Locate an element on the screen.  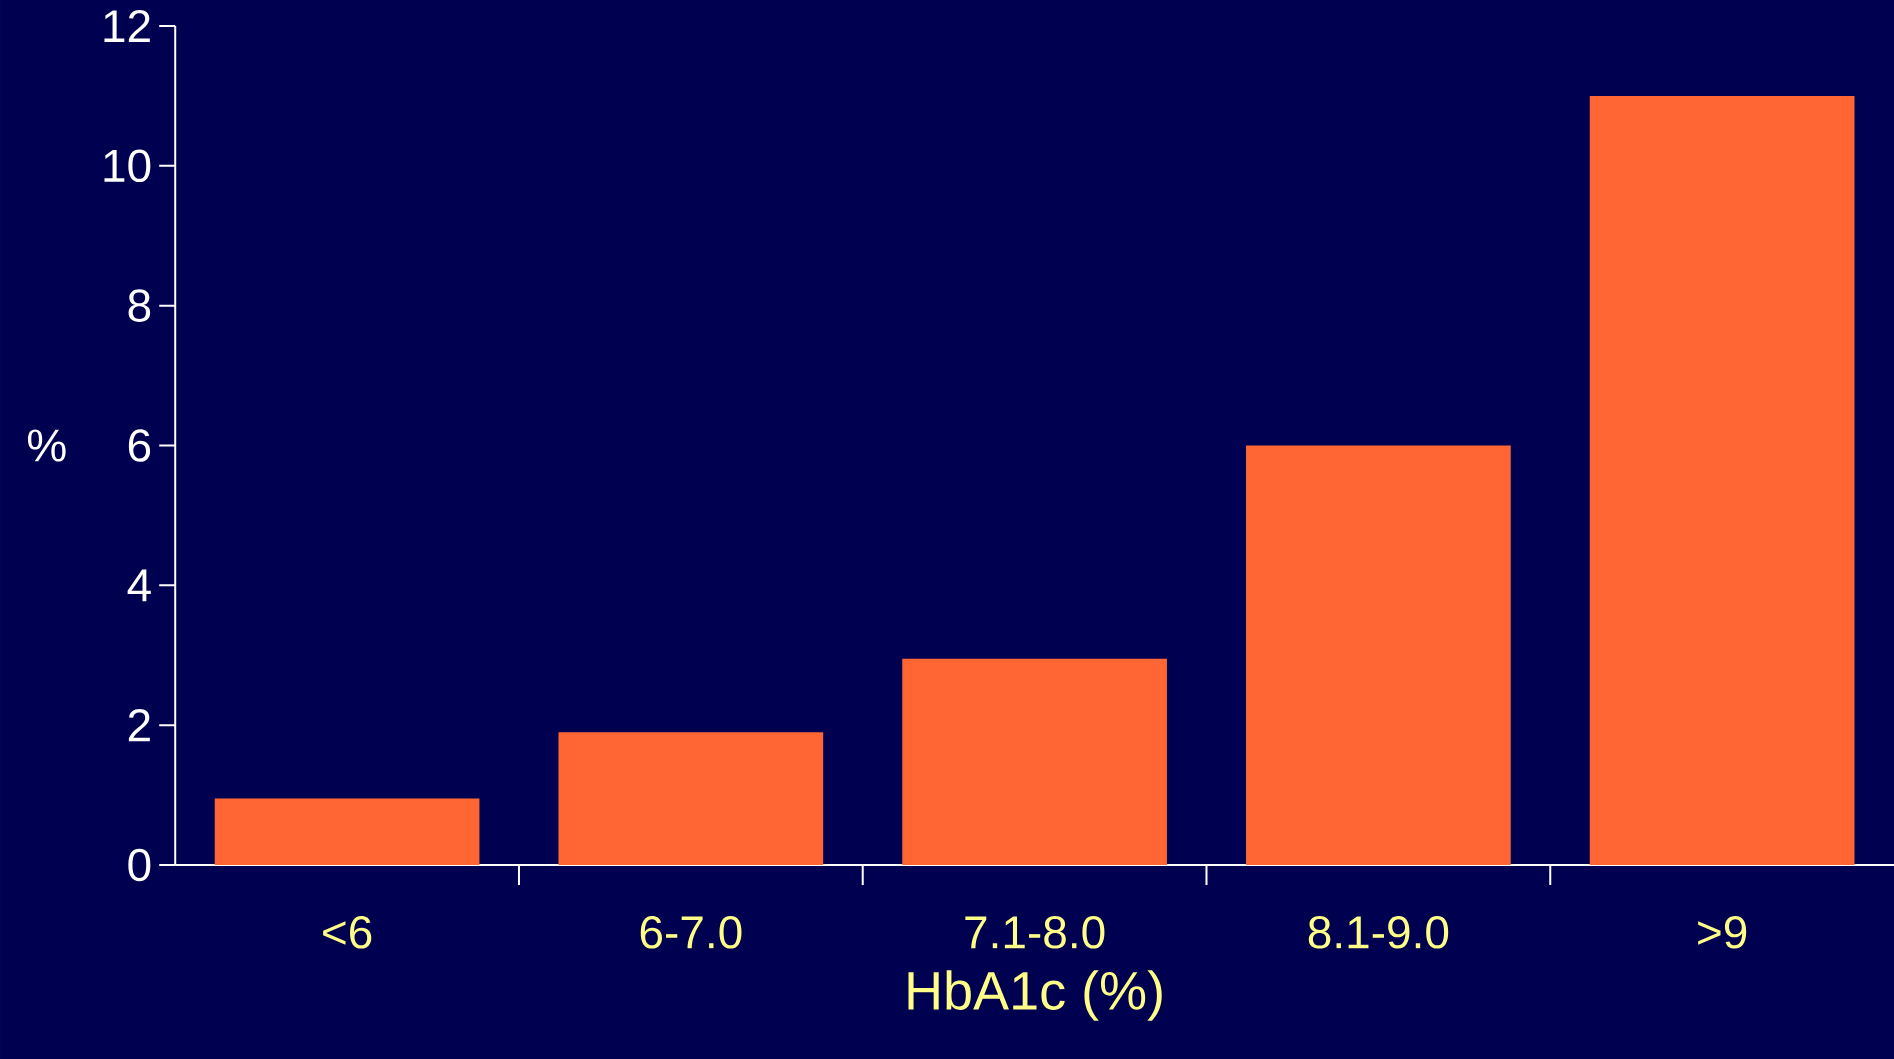
y-tick-label: 6 is located at coordinates (139, 445).